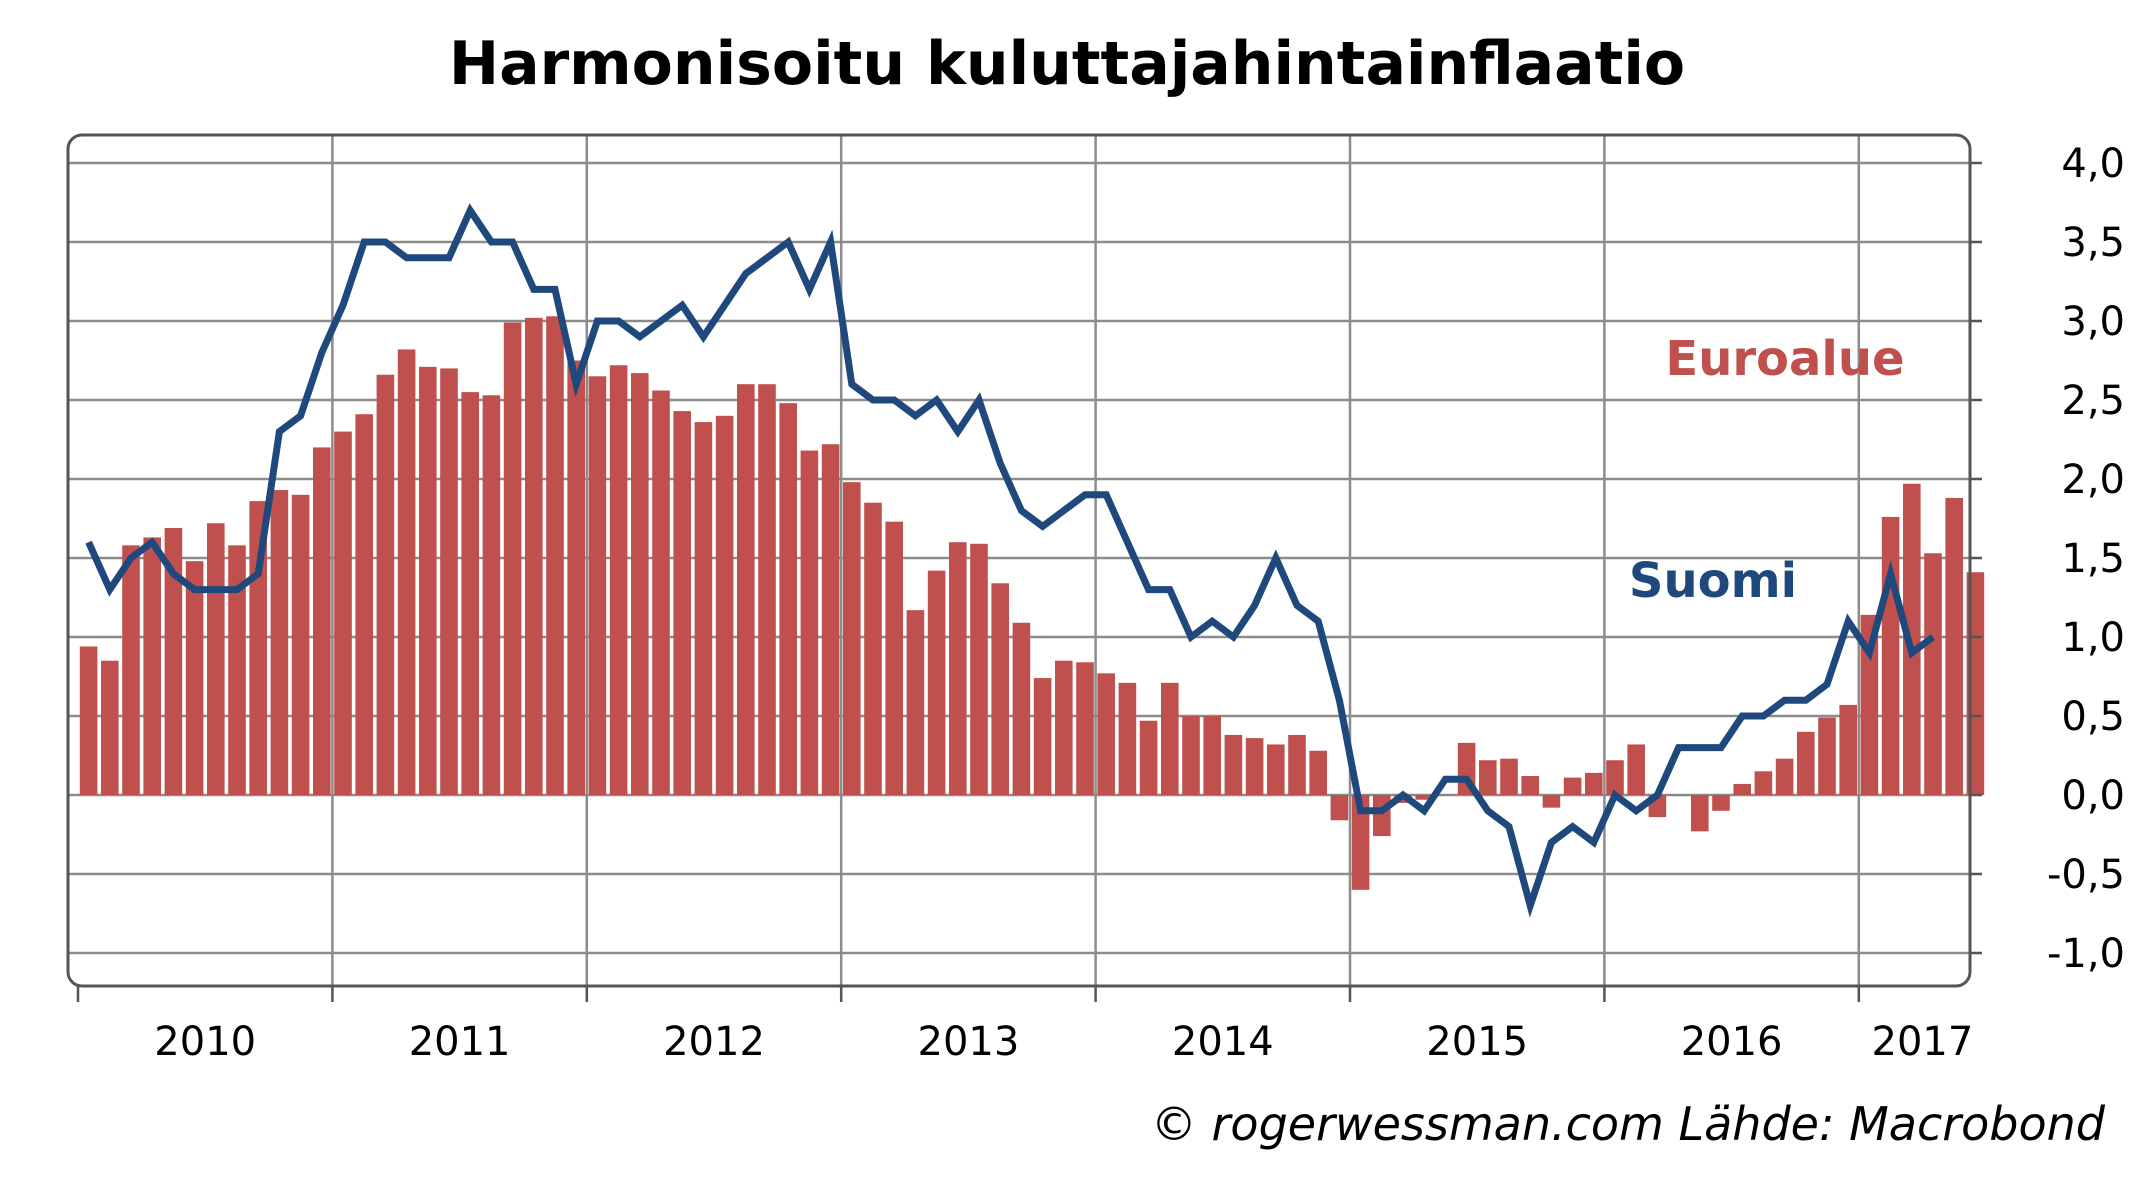  Describe the element at coordinates (2093, 717) in the screenshot. I see `ytick-label-7: 0,5` at that location.